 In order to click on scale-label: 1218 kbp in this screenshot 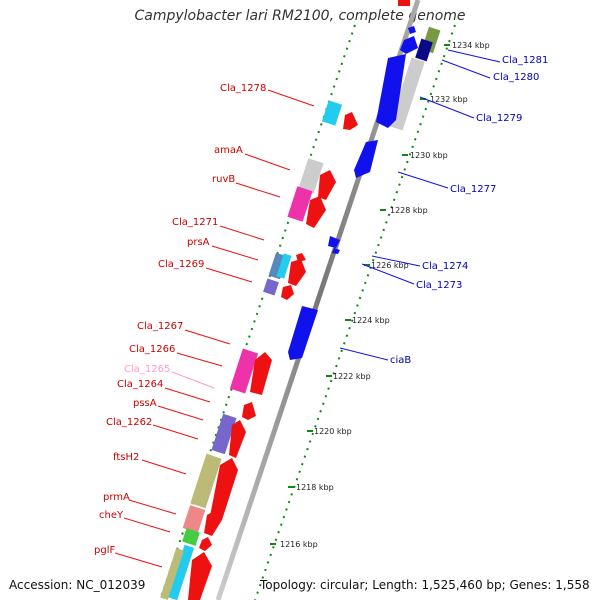, I will do `click(315, 487)`.